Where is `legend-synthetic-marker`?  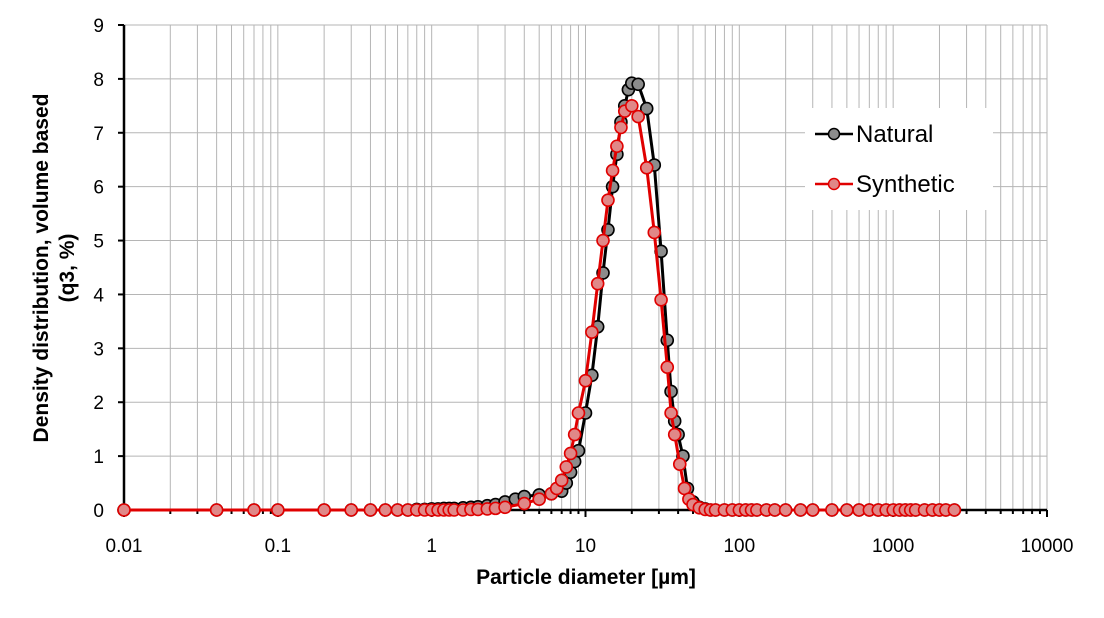
legend-synthetic-marker is located at coordinates (834, 184).